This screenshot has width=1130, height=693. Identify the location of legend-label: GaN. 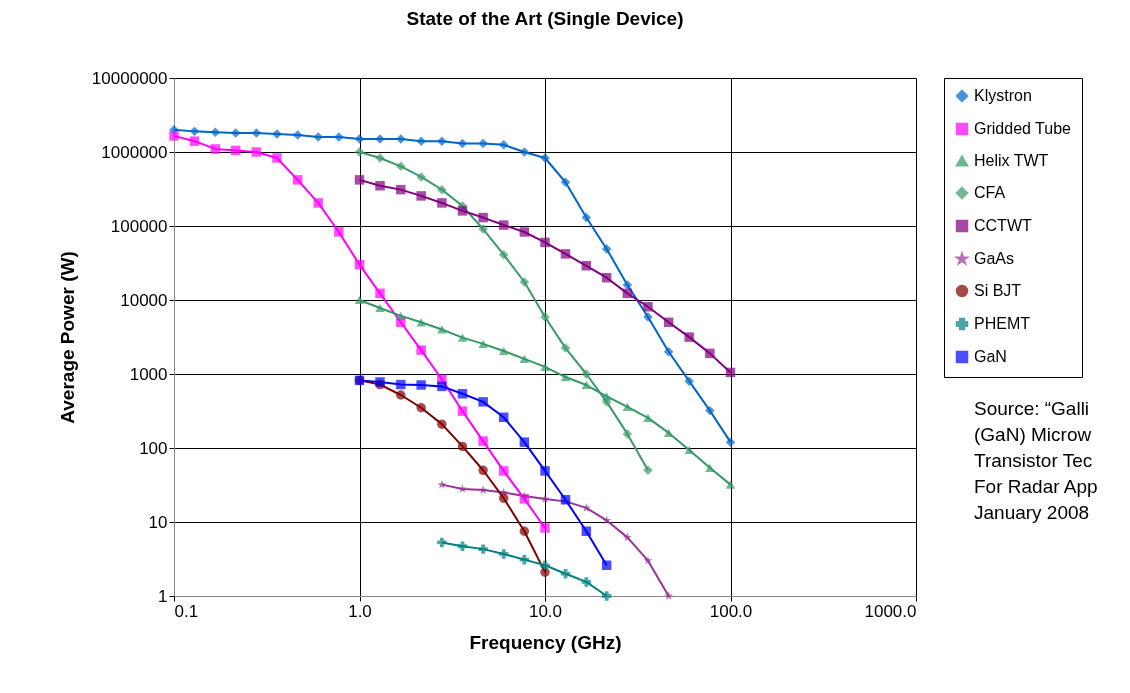
(990, 356).